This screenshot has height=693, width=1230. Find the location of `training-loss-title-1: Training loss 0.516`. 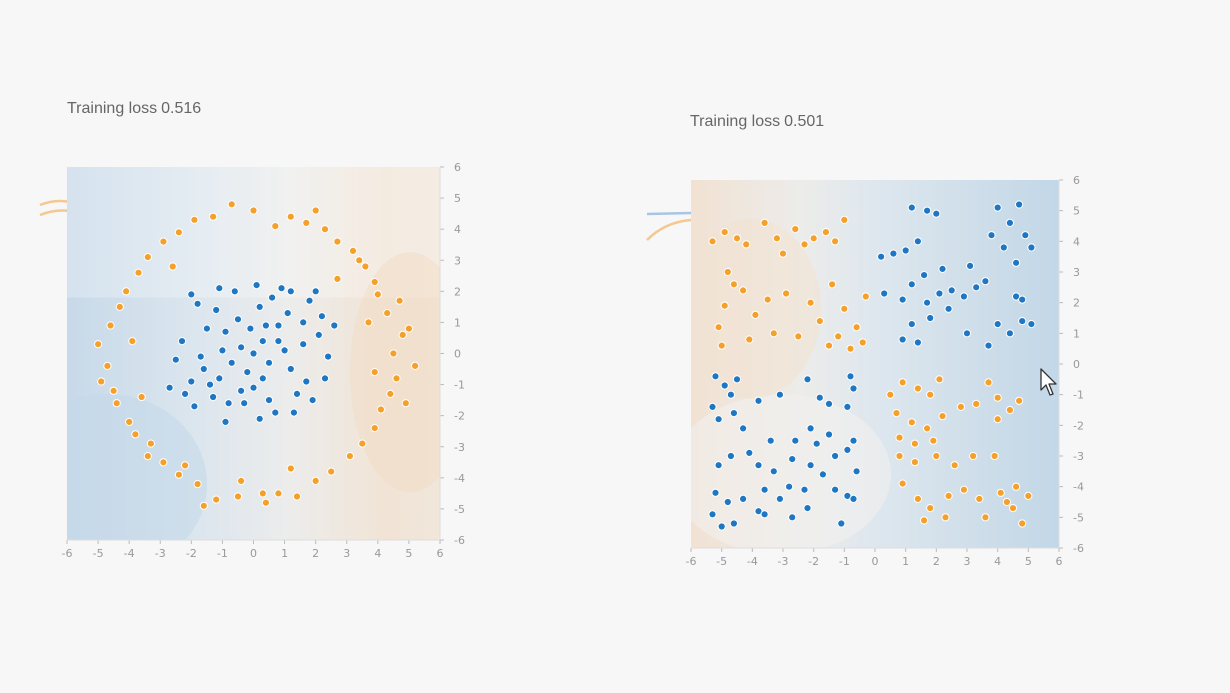

training-loss-title-1: Training loss 0.516 is located at coordinates (134, 109).